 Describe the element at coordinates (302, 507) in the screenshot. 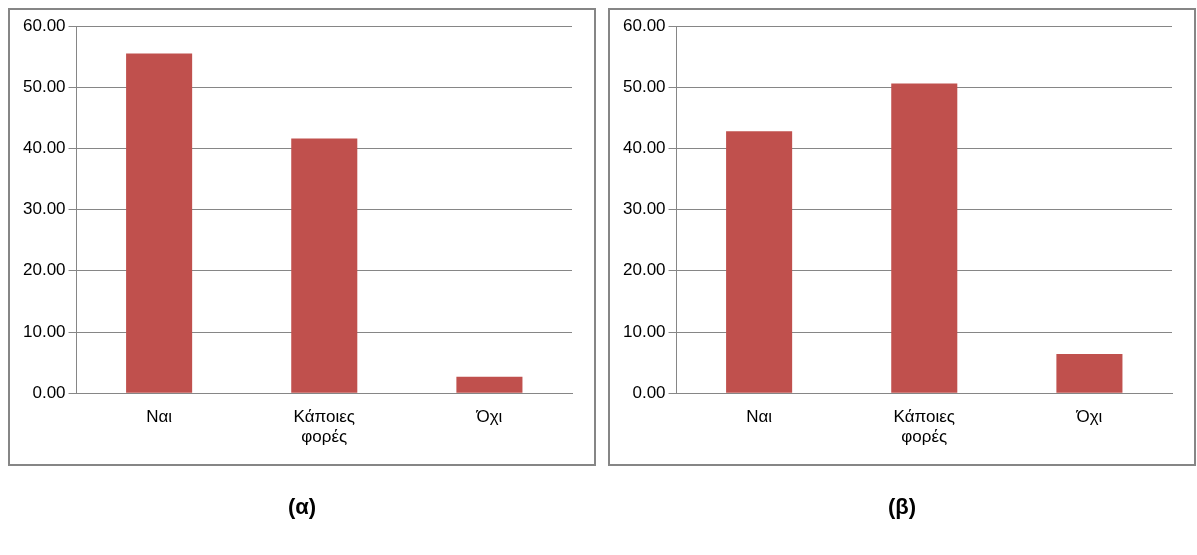

I see `text: (α)` at that location.